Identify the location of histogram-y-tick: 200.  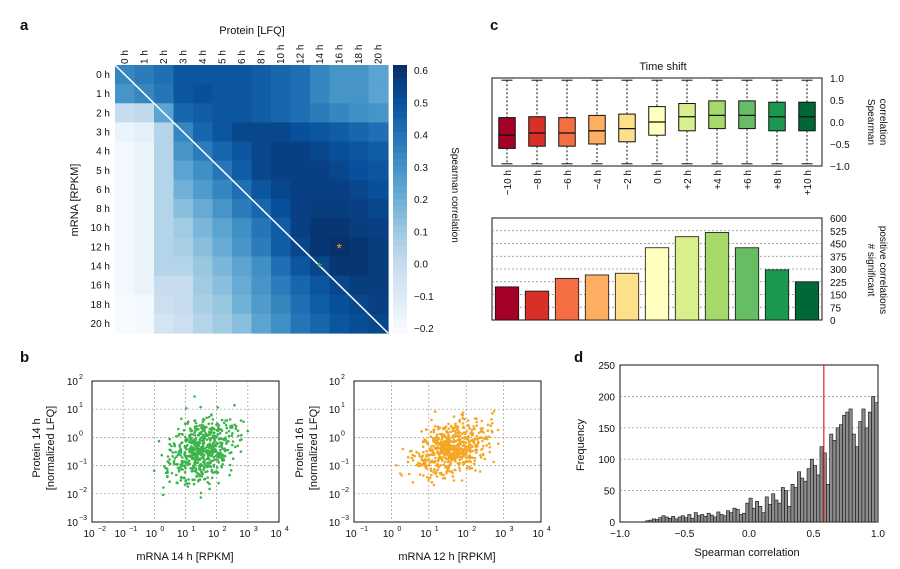
(606, 397).